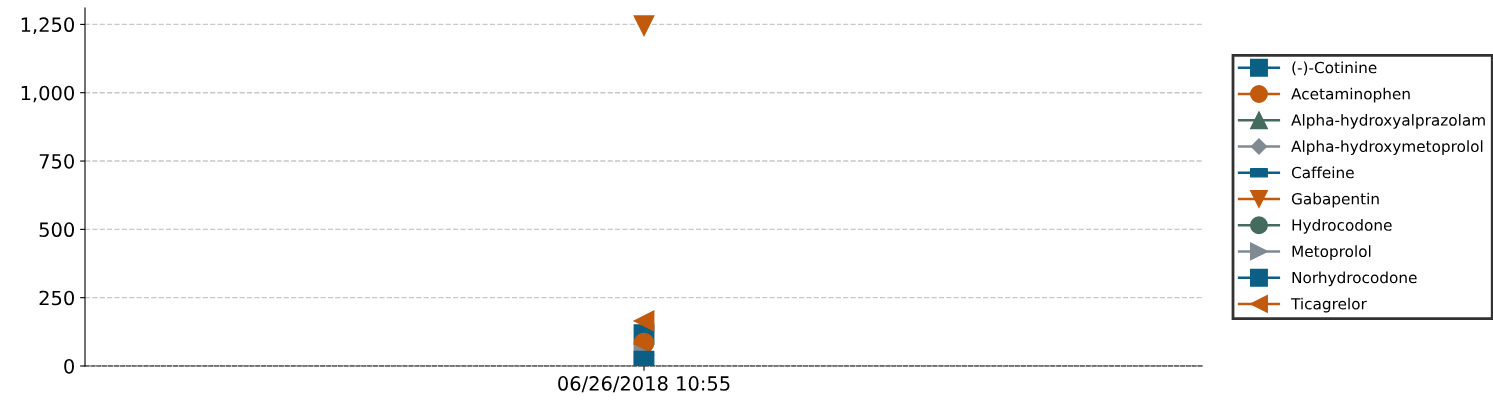 This screenshot has width=1493, height=405. I want to click on y-tick-label: 250, so click(56, 298).